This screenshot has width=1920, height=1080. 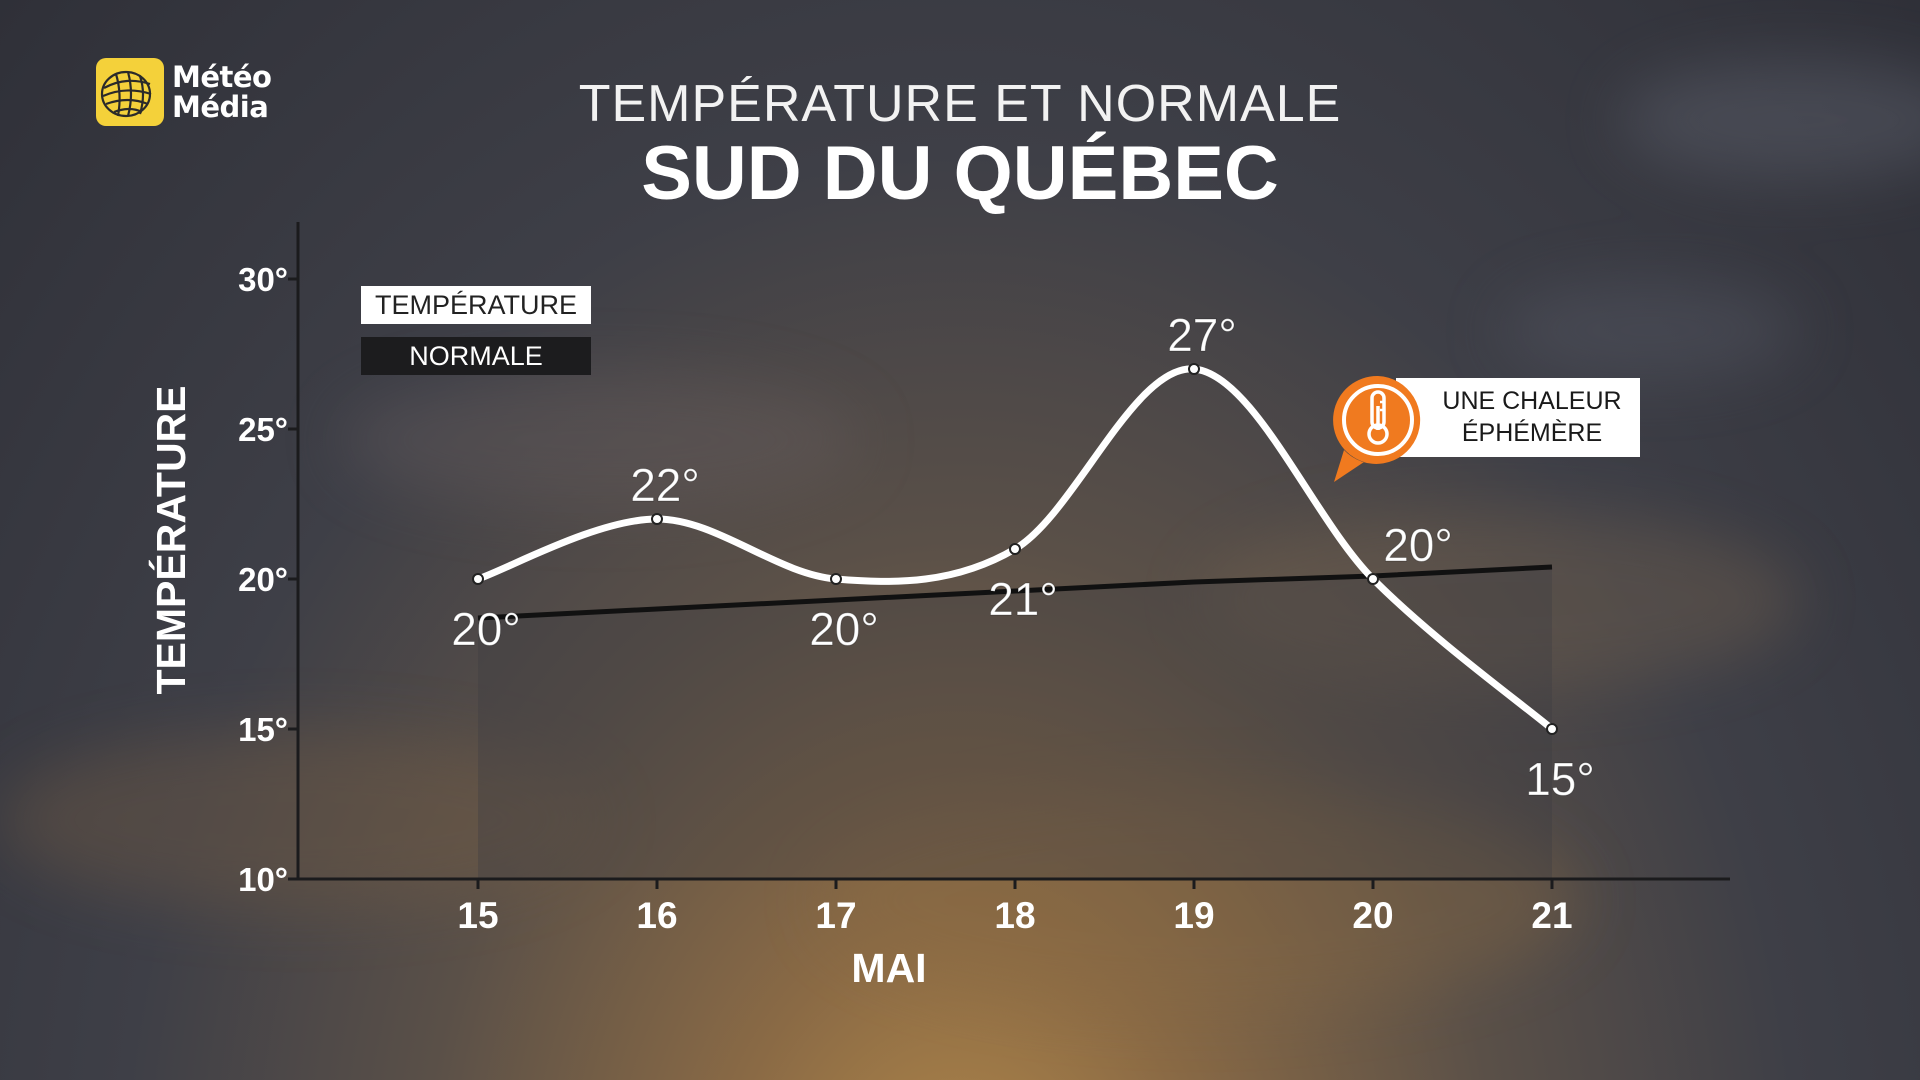 I want to click on chart-subtitle: SUD DU QUÉBEC, so click(x=960, y=173).